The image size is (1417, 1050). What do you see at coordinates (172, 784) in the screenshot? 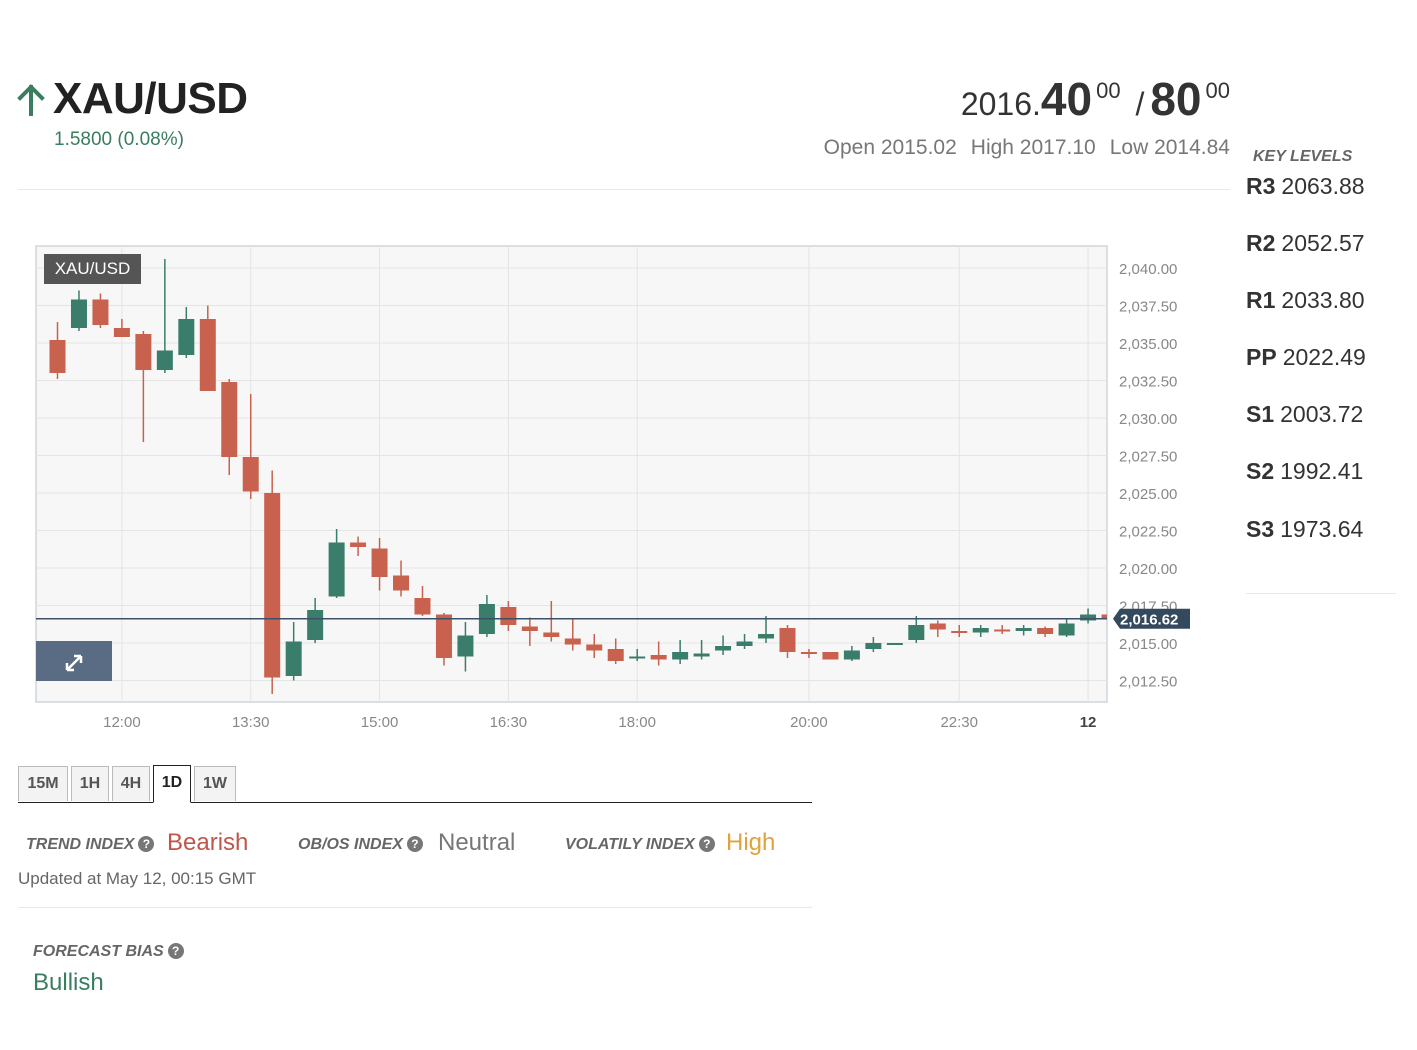
I see `tab-1d: 1D` at bounding box center [172, 784].